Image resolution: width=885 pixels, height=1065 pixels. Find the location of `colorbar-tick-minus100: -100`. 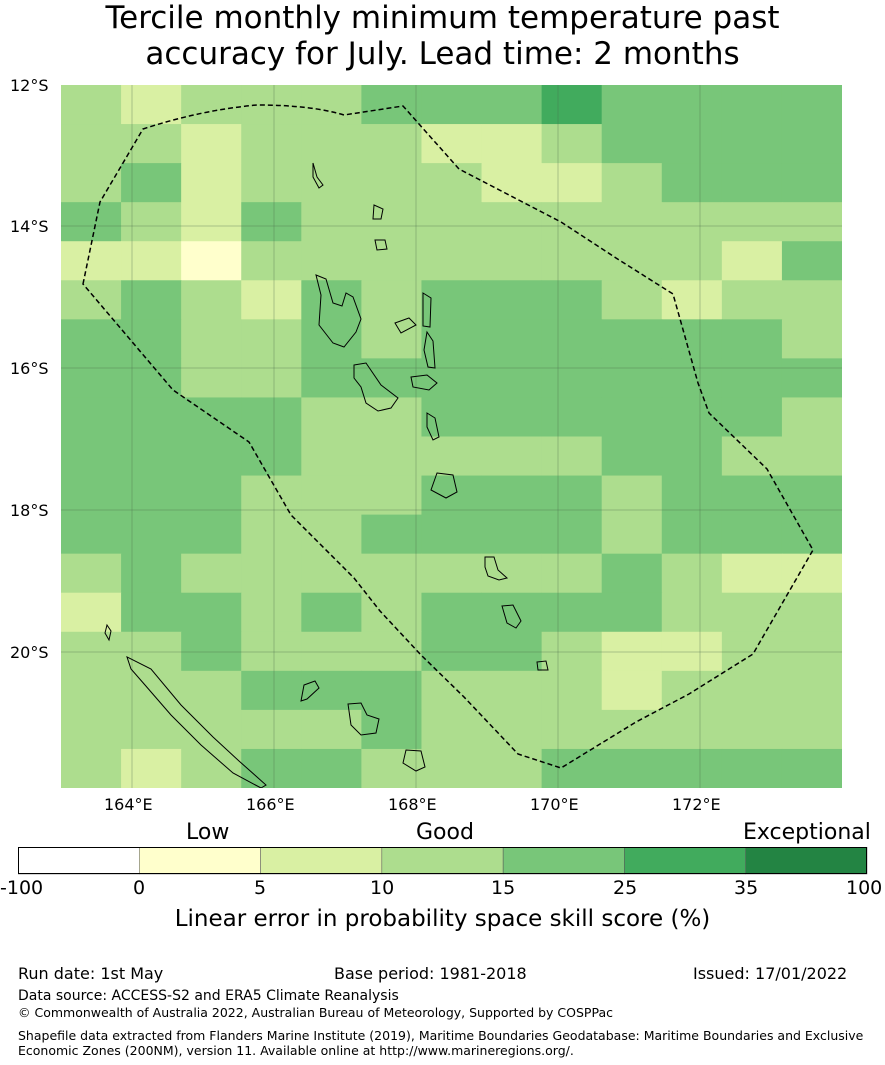

colorbar-tick-minus100: -100 is located at coordinates (22, 888).